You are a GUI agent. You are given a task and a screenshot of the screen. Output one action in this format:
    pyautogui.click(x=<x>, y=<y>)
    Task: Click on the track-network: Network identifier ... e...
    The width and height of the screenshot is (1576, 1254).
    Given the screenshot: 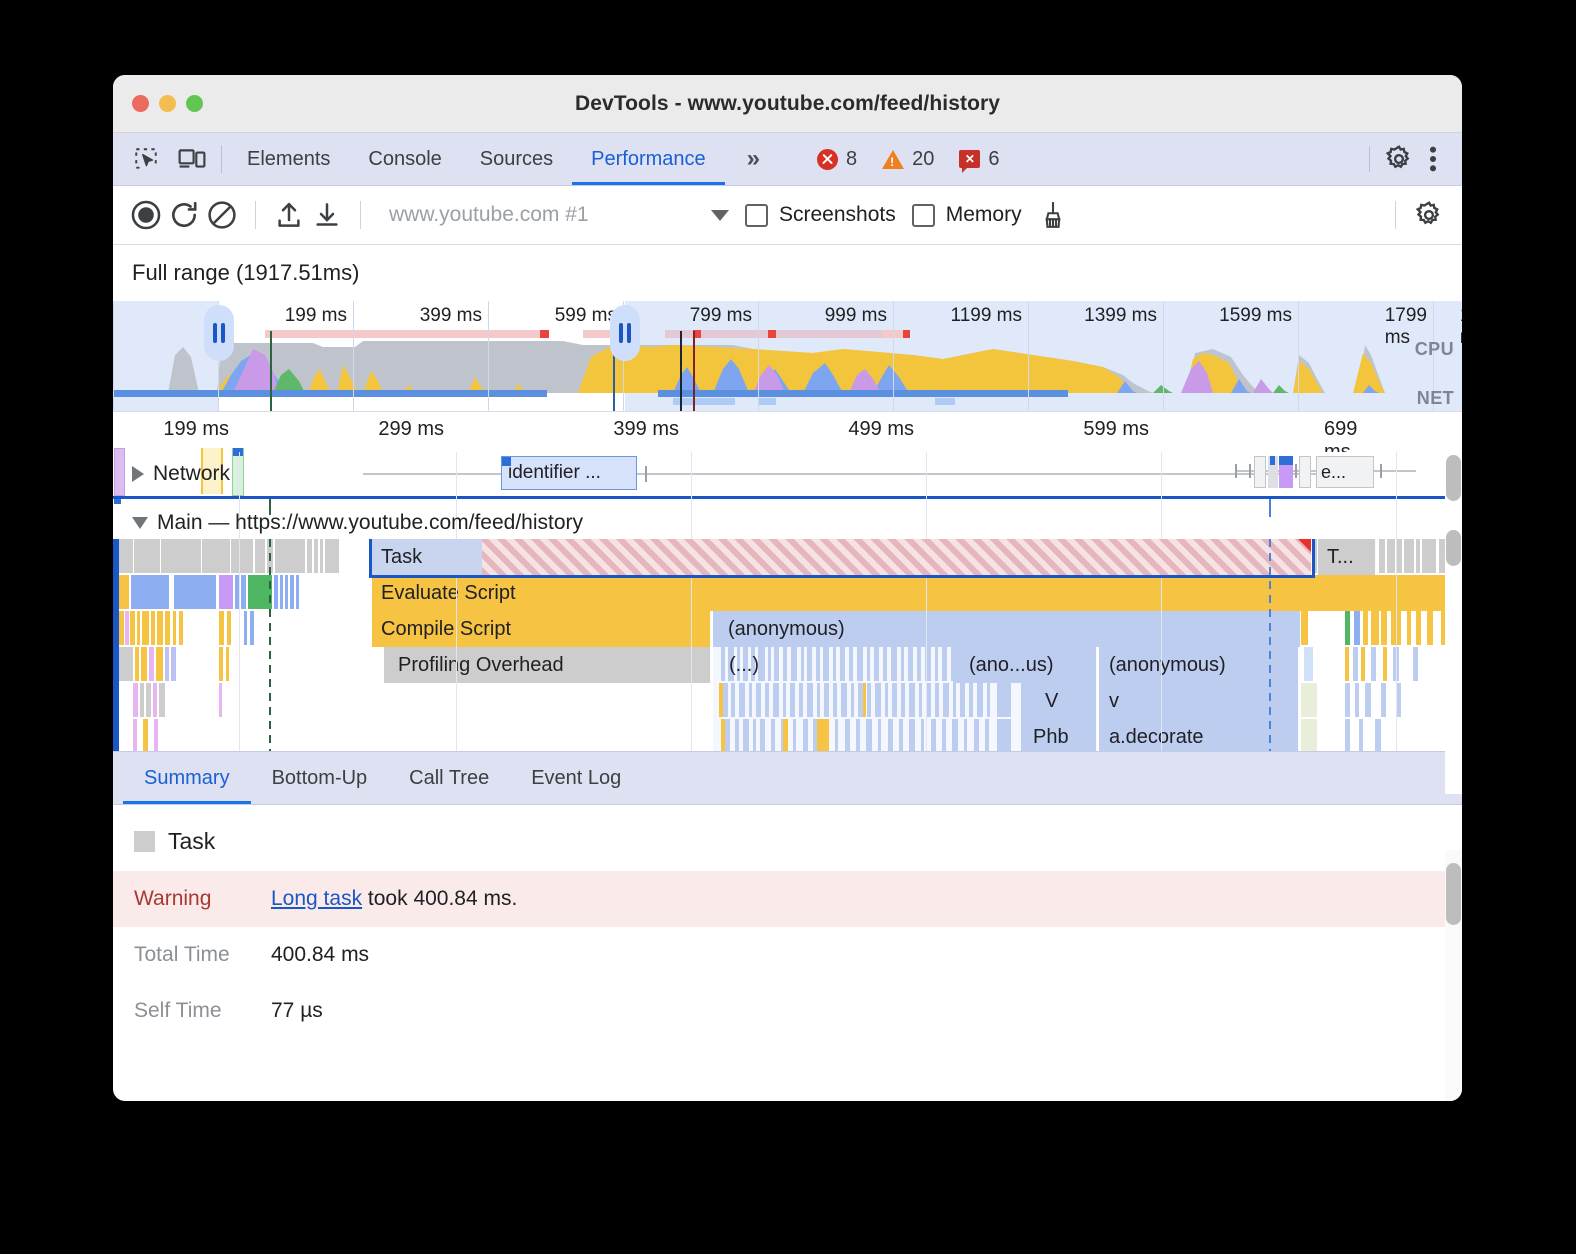 What is the action you would take?
    pyautogui.click(x=787, y=473)
    